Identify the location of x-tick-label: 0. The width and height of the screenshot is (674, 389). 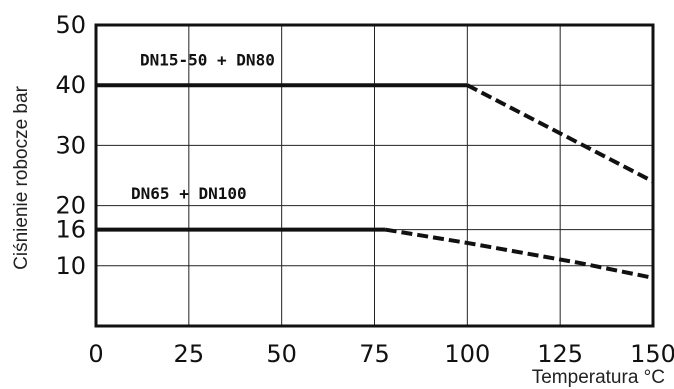
(95, 354).